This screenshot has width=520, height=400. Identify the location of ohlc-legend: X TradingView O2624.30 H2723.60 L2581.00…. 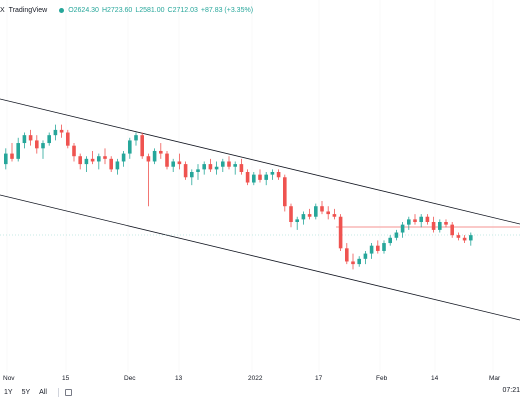
(126, 10).